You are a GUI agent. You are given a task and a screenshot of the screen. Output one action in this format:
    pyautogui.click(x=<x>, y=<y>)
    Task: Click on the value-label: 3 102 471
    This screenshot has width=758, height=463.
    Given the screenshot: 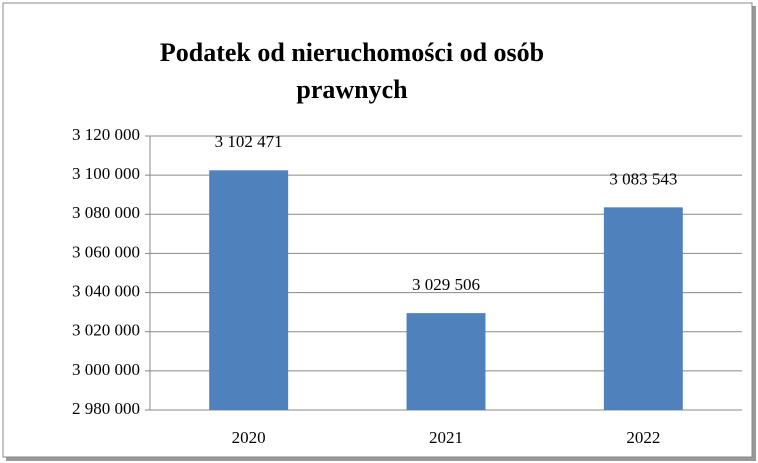 What is the action you would take?
    pyautogui.click(x=249, y=141)
    